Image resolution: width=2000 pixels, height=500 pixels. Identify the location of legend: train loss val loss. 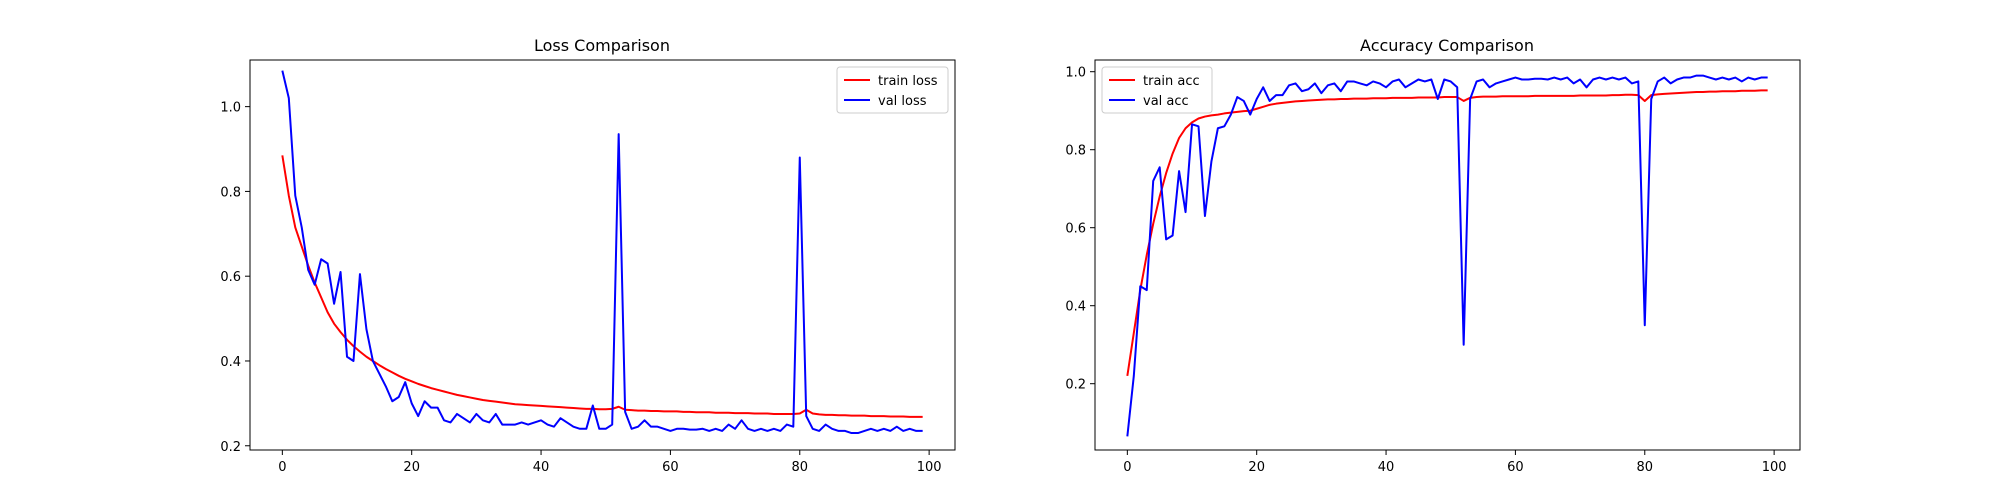
(892, 90).